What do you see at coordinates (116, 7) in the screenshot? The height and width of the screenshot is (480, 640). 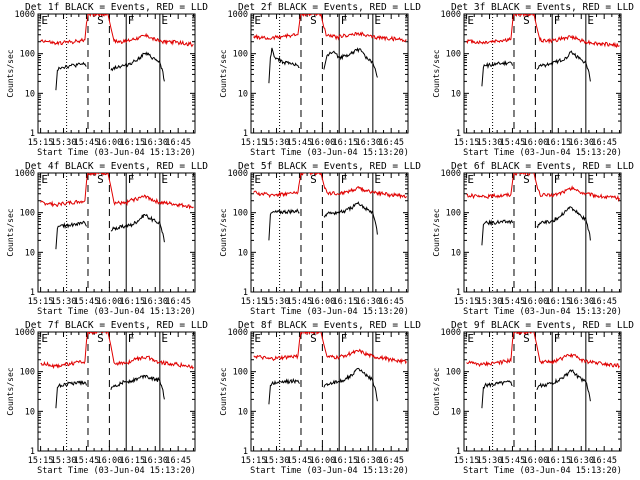 I see `chart-title: Det 1f BLACK = Events, RED = LLD` at bounding box center [116, 7].